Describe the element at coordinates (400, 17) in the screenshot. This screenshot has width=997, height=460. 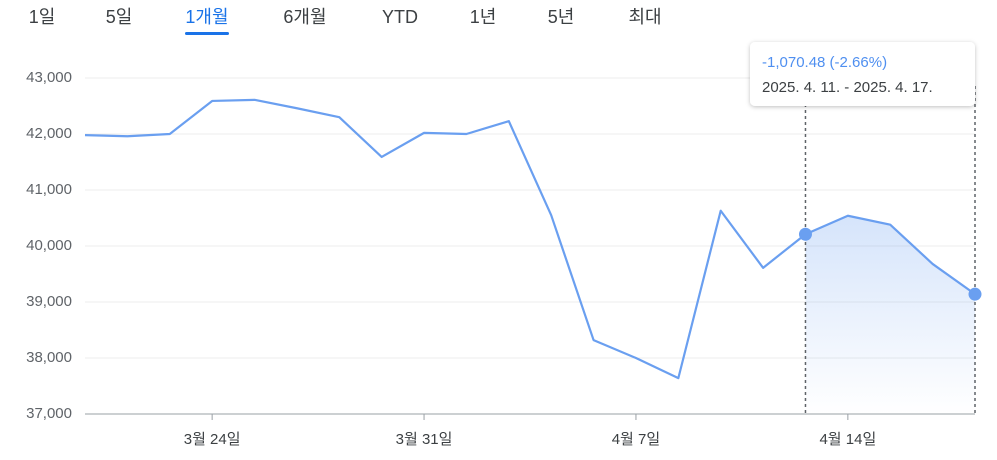
I see `range-tab: YTD` at that location.